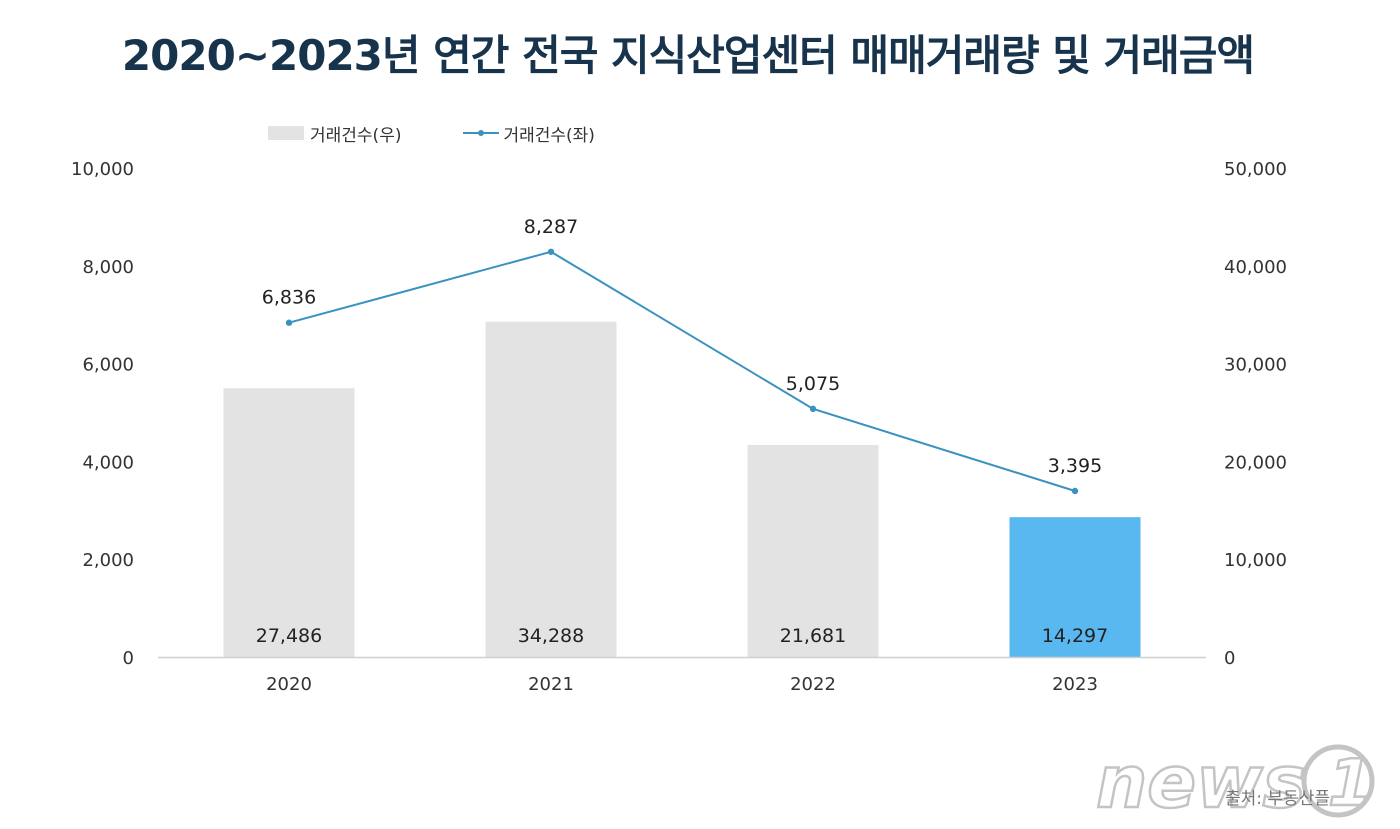 This screenshot has width=1400, height=829. I want to click on chart-title: 2020~2023년 연간 전국 지식산업센터 매매거래량 및 거래금액, so click(688, 55).